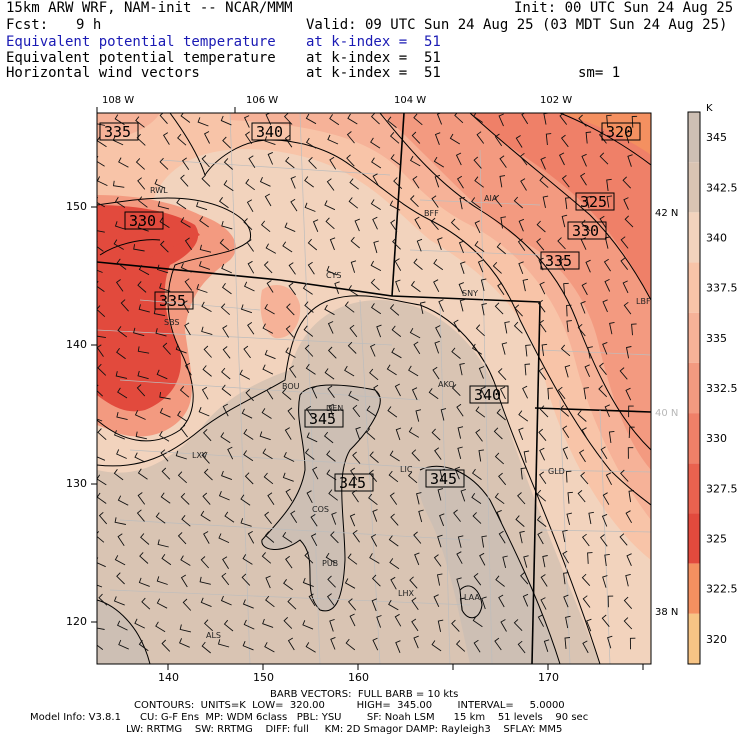  I want to click on bottom-axis-label: 140, so click(168, 677).